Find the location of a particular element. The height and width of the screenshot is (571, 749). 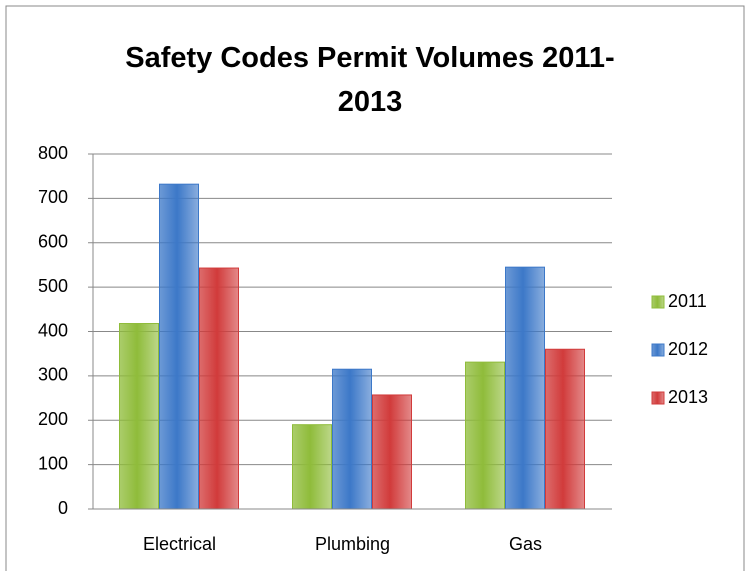

y-tick-label: 700 is located at coordinates (53, 197).